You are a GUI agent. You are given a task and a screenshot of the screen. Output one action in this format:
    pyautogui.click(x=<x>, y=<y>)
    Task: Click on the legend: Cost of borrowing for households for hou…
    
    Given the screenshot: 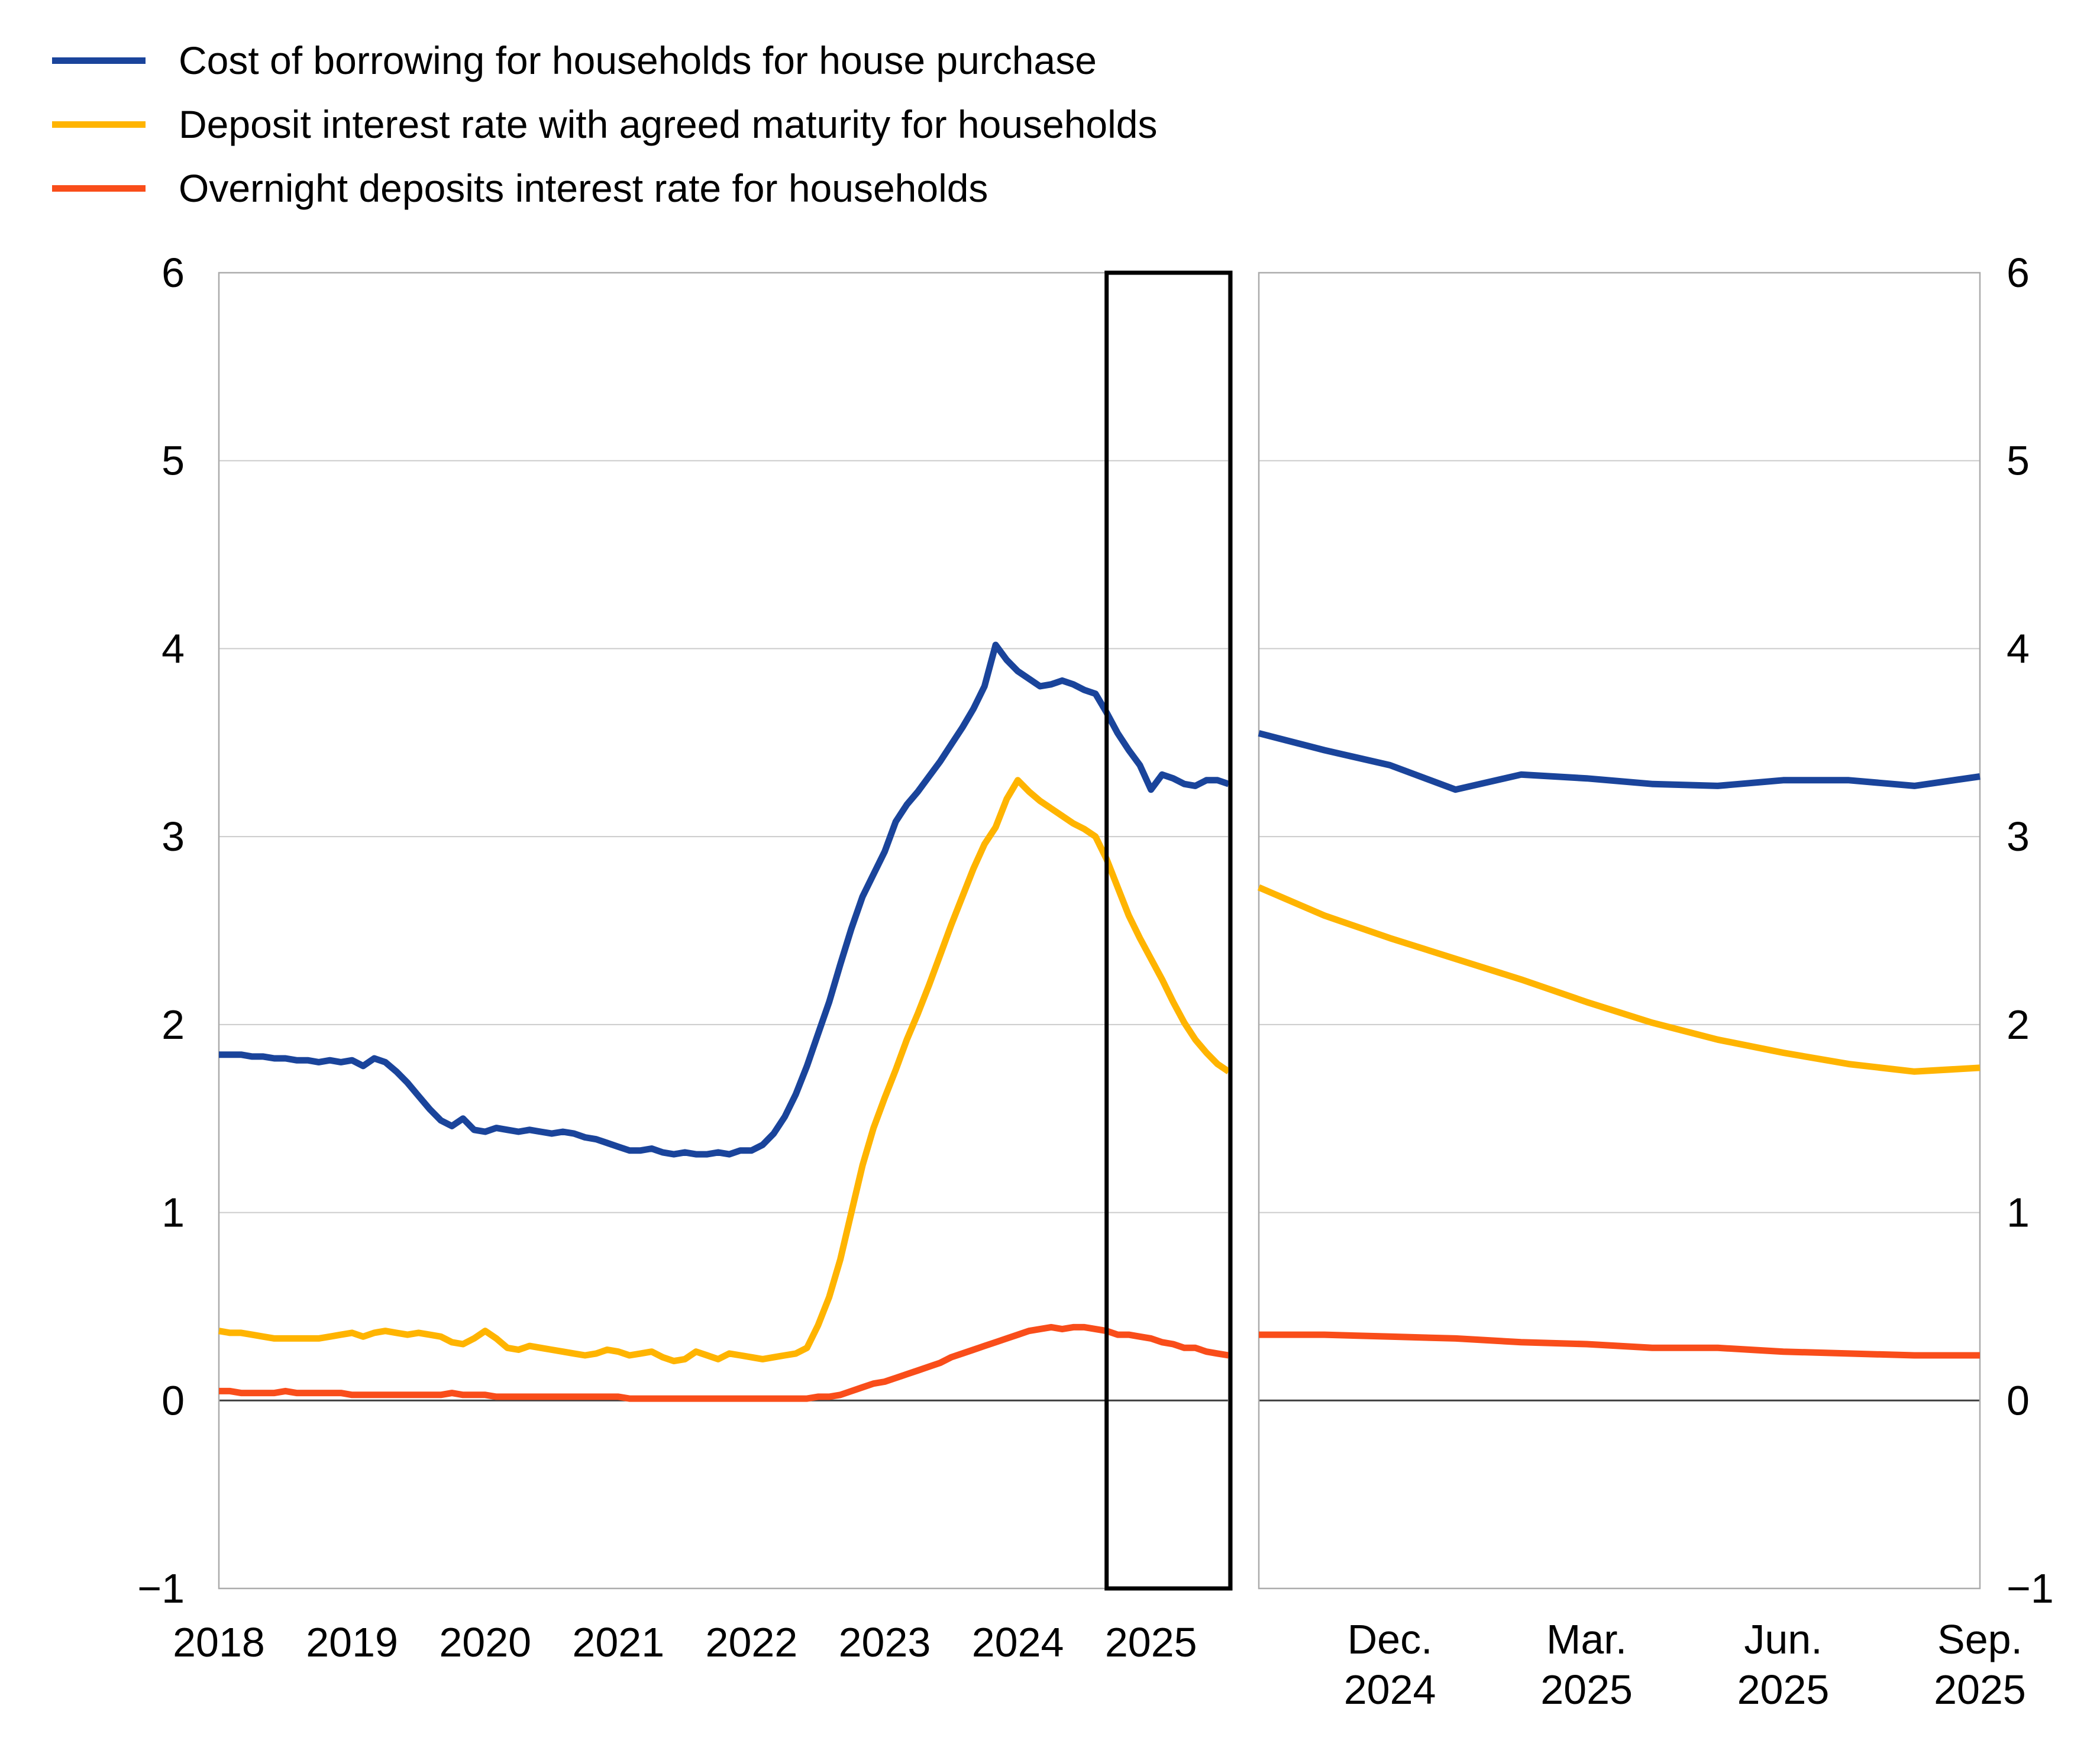 What is the action you would take?
    pyautogui.click(x=605, y=132)
    